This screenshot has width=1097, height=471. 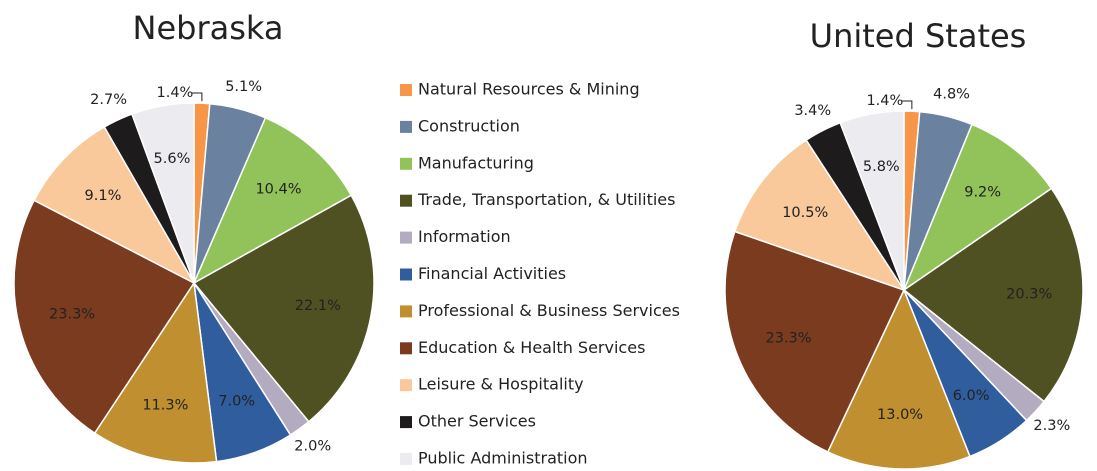 I want to click on data-label: 2.3%, so click(x=1051, y=426).